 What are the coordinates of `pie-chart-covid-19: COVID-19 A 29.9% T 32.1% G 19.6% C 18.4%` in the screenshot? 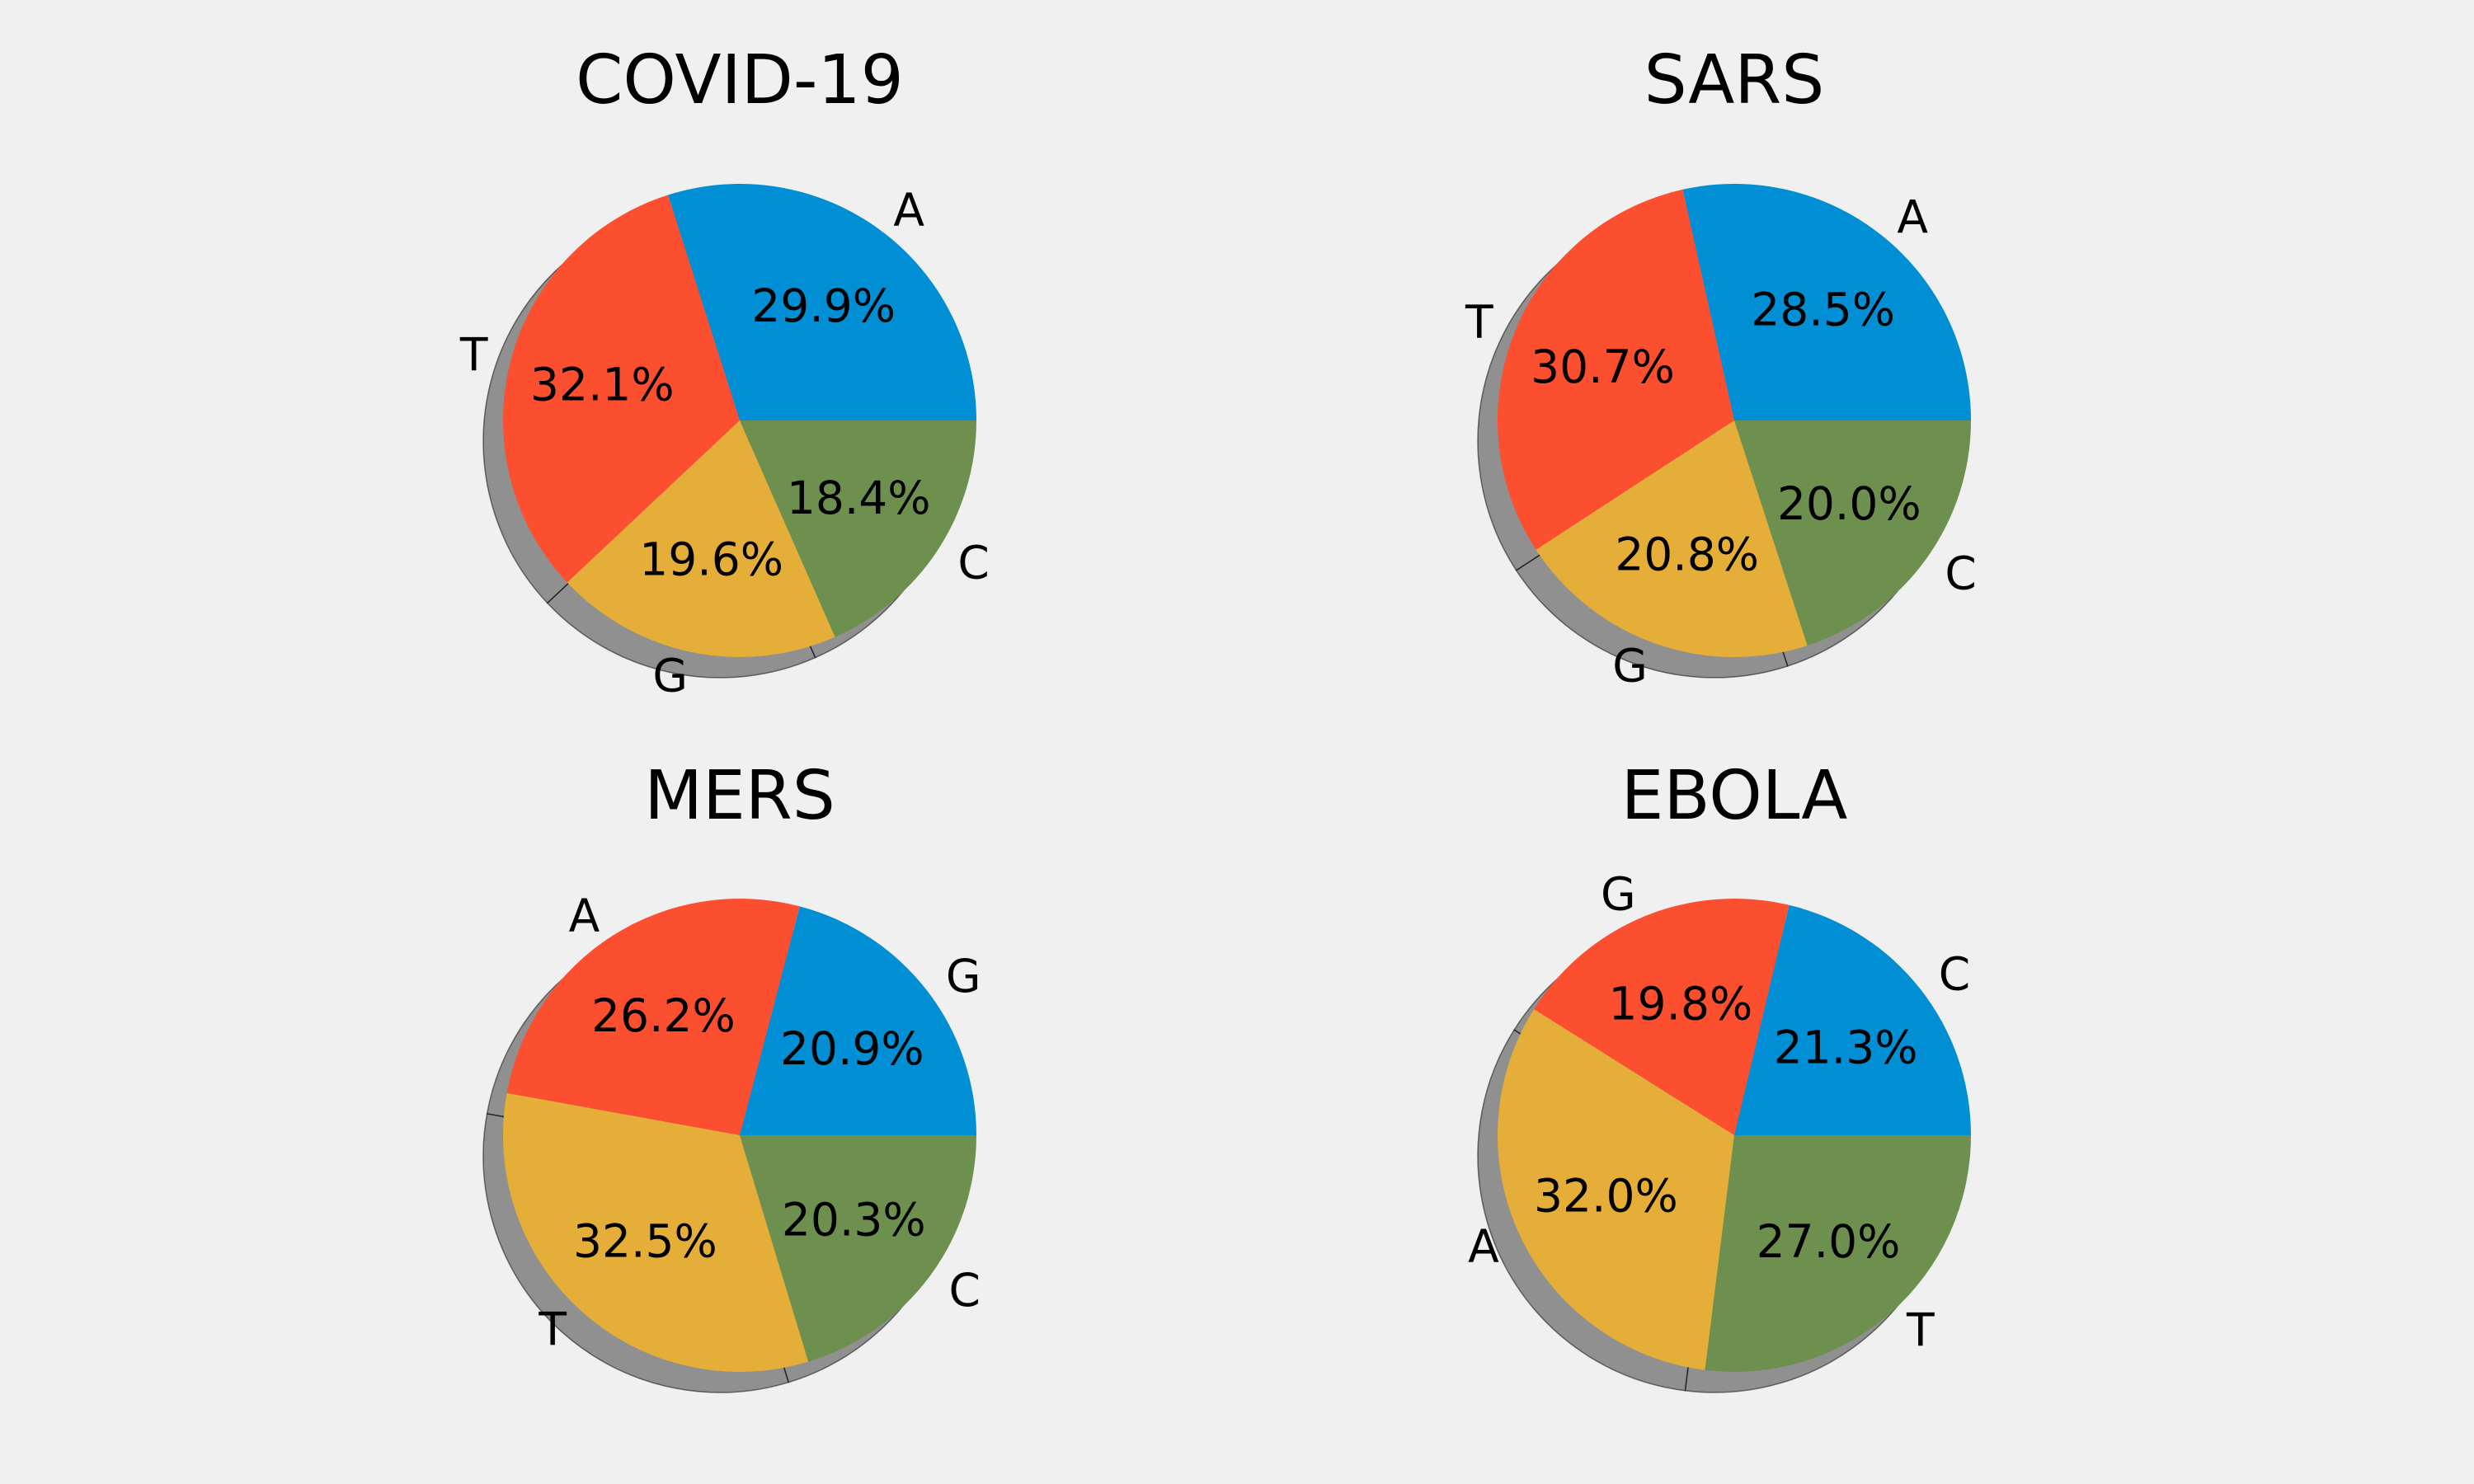 It's located at (724, 371).